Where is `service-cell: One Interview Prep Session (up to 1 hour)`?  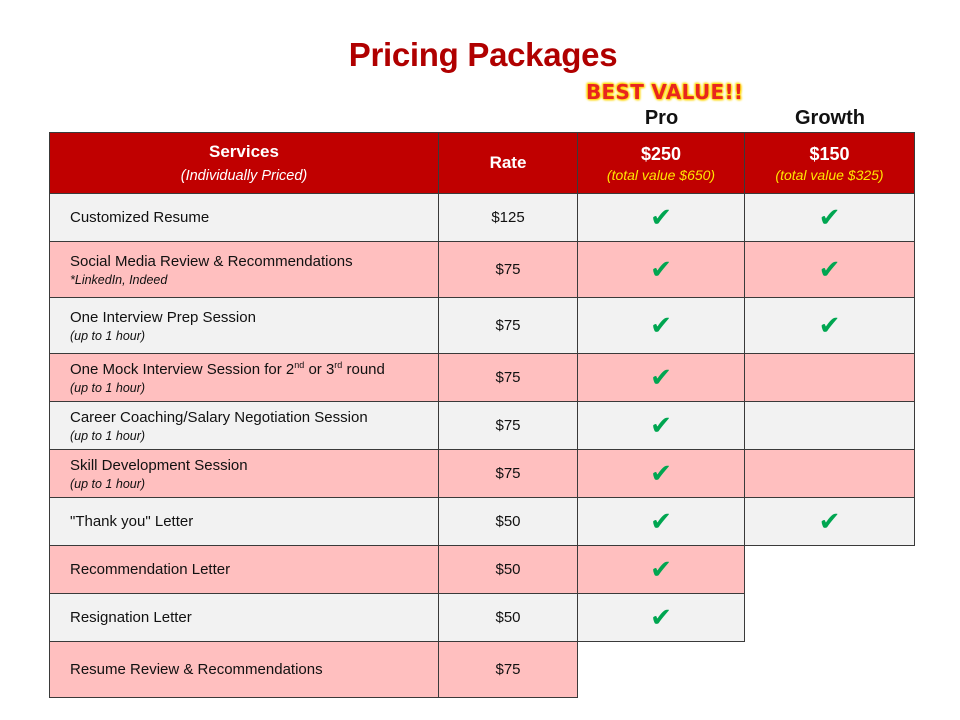
service-cell: One Interview Prep Session (up to 1 hour) is located at coordinates (244, 326).